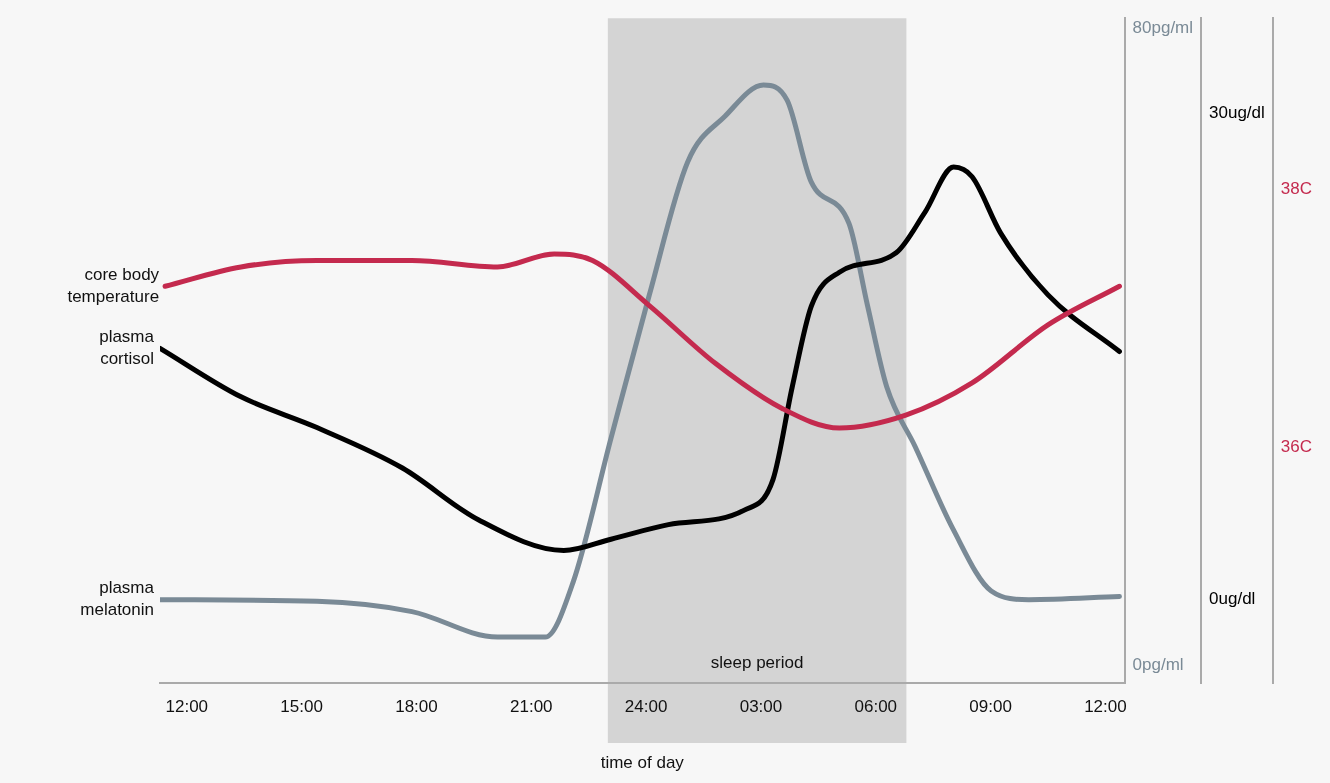 The width and height of the screenshot is (1330, 783). I want to click on x-tick-label: 21:00, so click(531, 707).